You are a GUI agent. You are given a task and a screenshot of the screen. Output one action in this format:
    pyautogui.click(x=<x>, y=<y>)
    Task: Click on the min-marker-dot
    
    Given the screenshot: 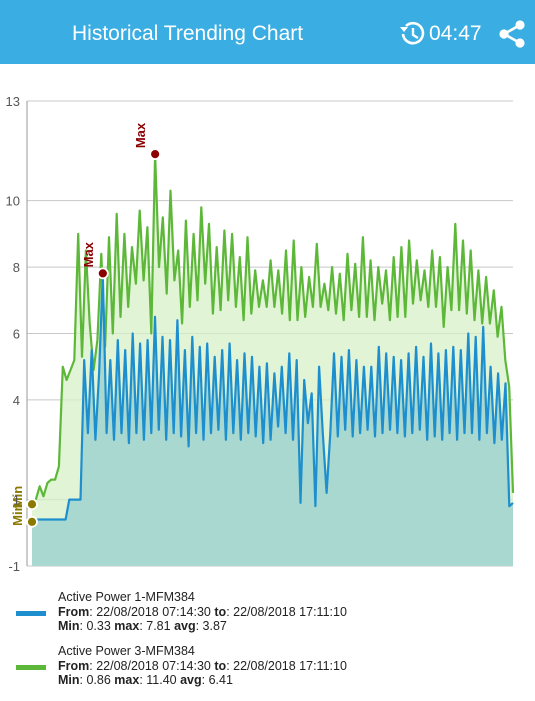 What is the action you would take?
    pyautogui.click(x=32, y=504)
    